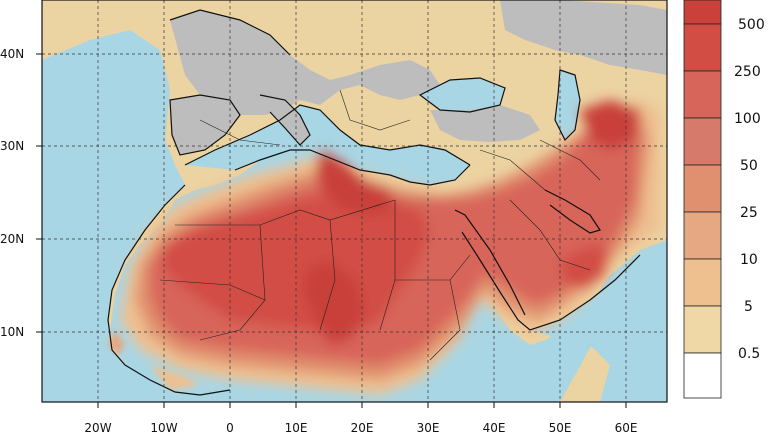 The height and width of the screenshot is (434, 768). I want to click on longitude-axis: 20W 10W 0 10E 20E 30E 40E 50E 60E, so click(360, 418).